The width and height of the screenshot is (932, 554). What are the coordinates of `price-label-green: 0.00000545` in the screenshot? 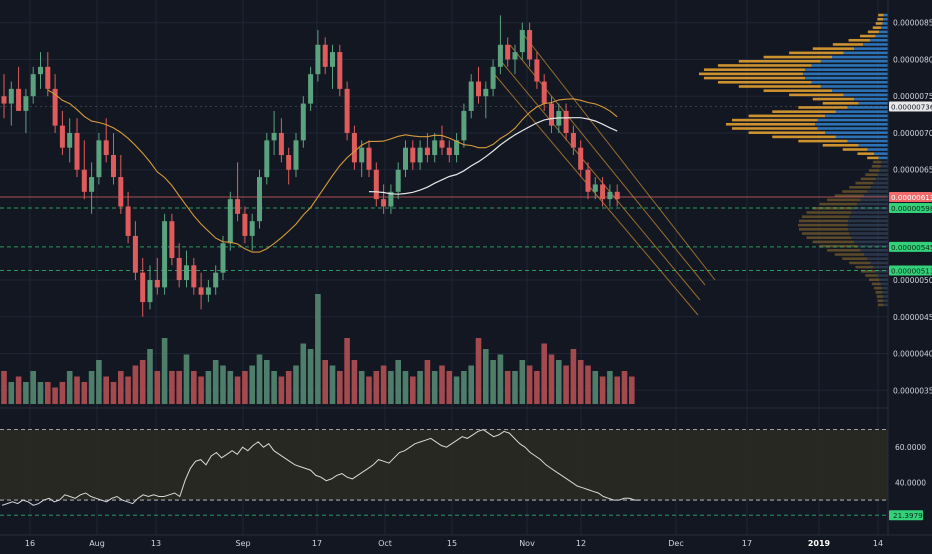 It's located at (911, 247).